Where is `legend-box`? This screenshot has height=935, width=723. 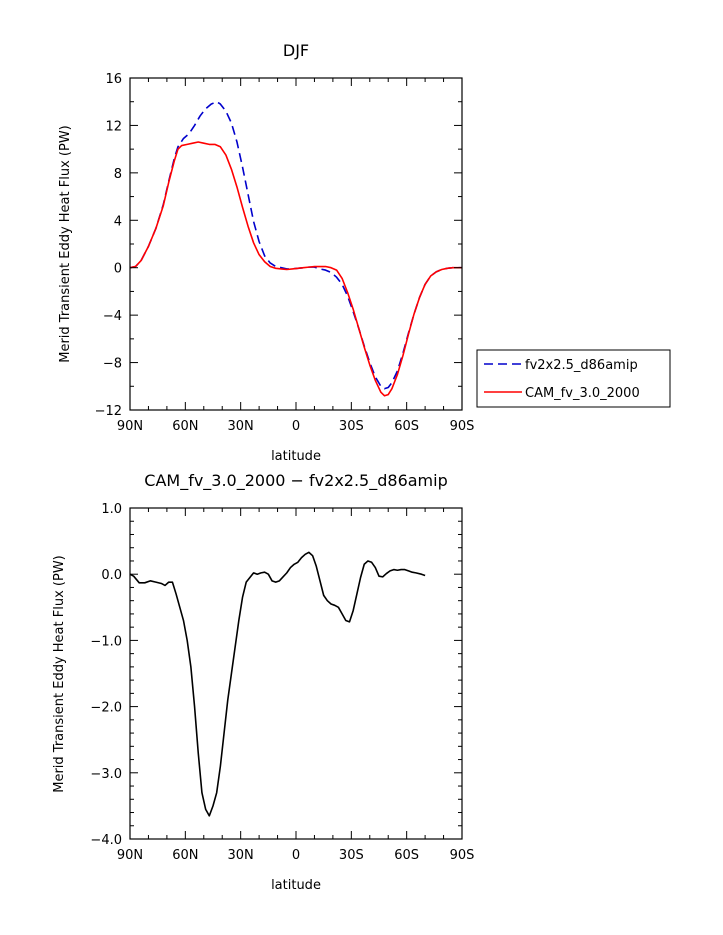 legend-box is located at coordinates (573, 378).